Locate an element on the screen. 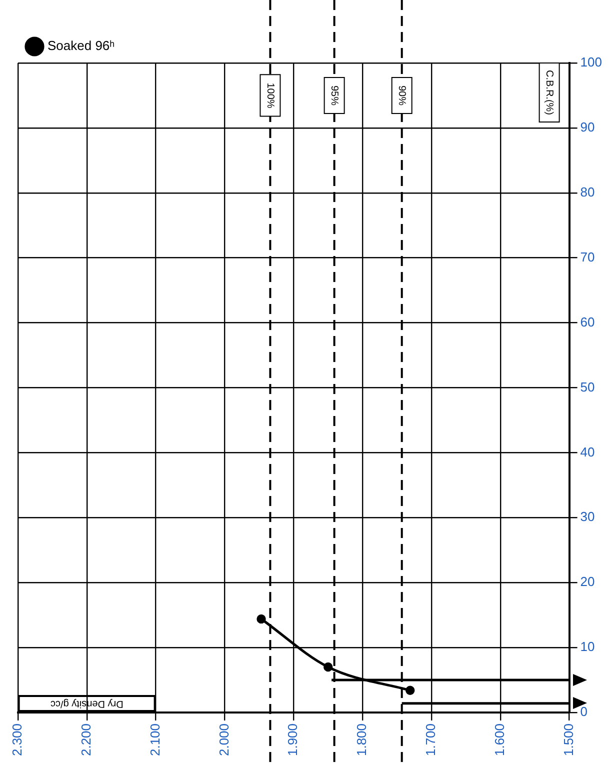 The height and width of the screenshot is (763, 615). x-tick-label: 1.500 is located at coordinates (568, 739).